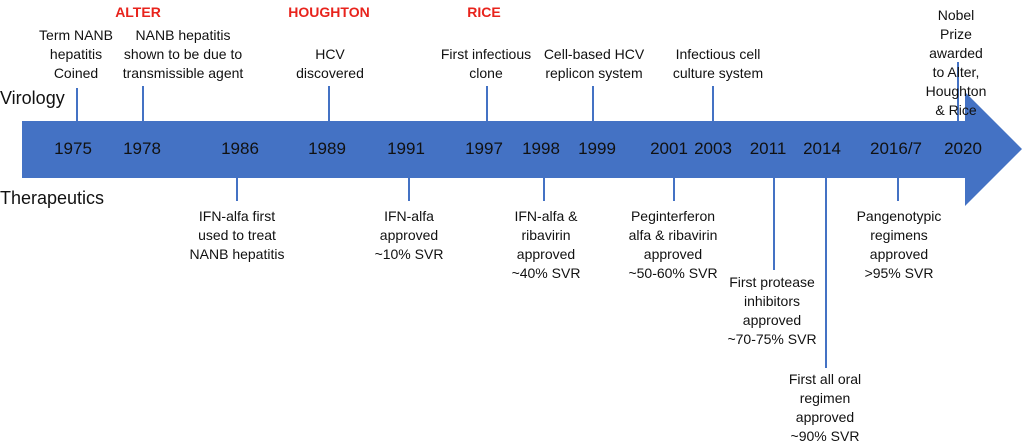  What do you see at coordinates (546, 244) in the screenshot?
I see `therapeutics-event: IFN-alfa & ribavirin approved ~40% SVR` at bounding box center [546, 244].